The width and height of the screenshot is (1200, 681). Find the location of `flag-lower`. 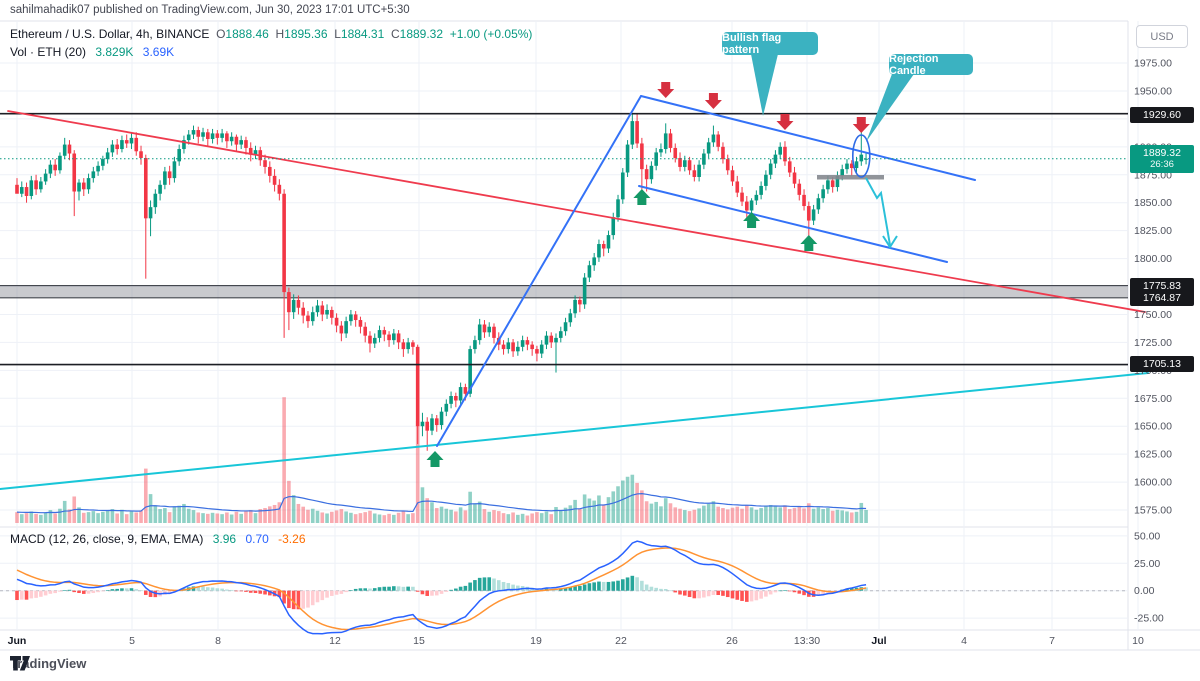

flag-lower is located at coordinates (793, 224).